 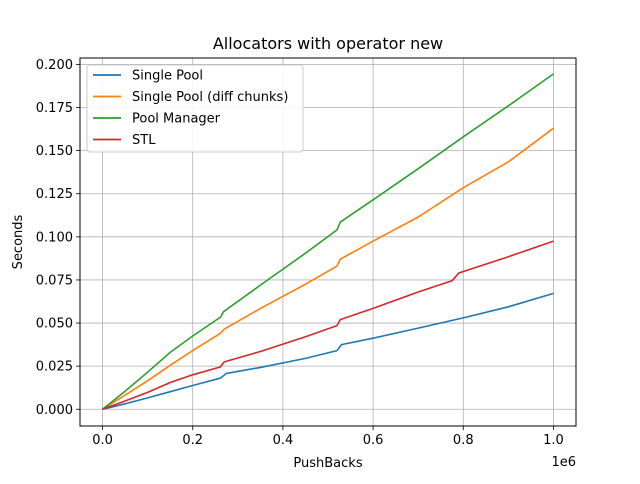 What do you see at coordinates (54, 280) in the screenshot?
I see `y-tick-label: 0.075` at bounding box center [54, 280].